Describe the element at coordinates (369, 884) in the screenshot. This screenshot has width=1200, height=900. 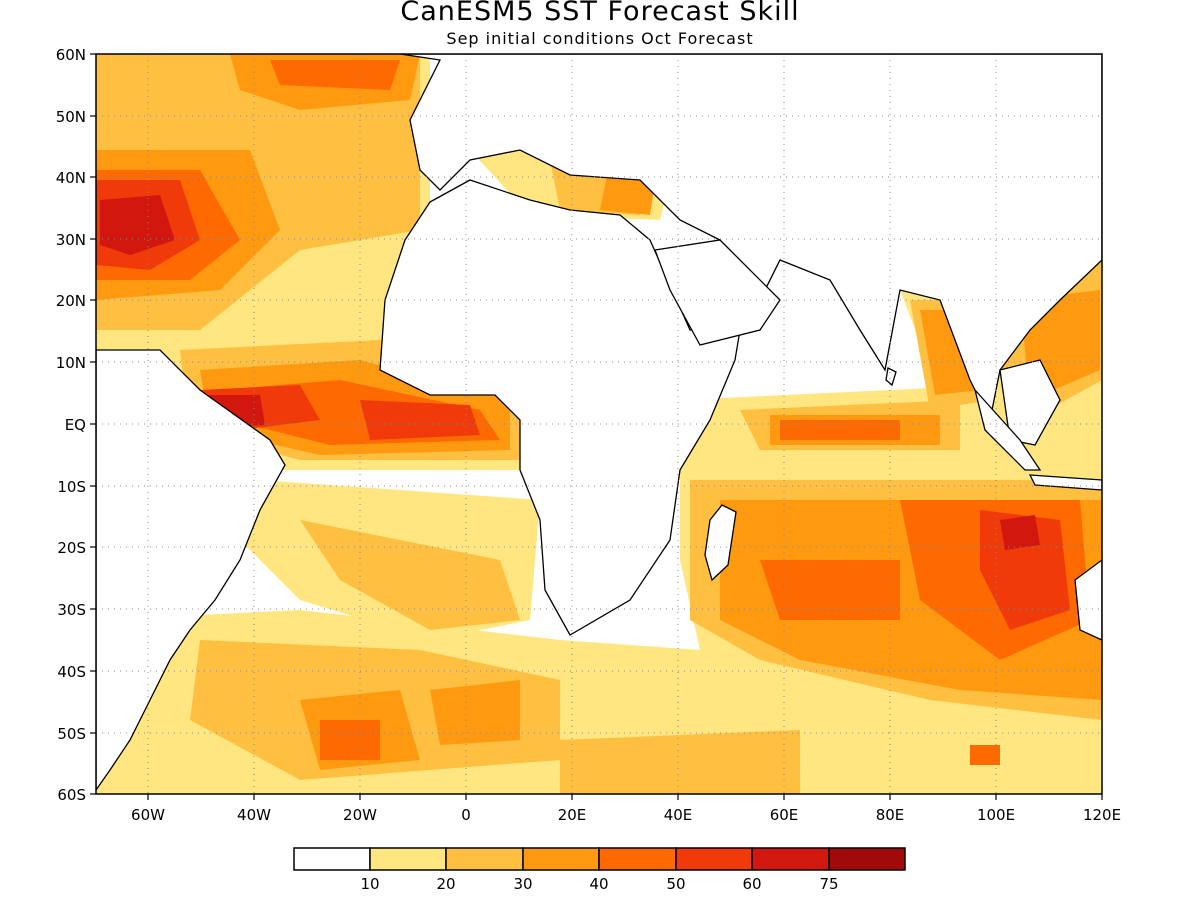
I see `colorbar-label-10: 10` at that location.